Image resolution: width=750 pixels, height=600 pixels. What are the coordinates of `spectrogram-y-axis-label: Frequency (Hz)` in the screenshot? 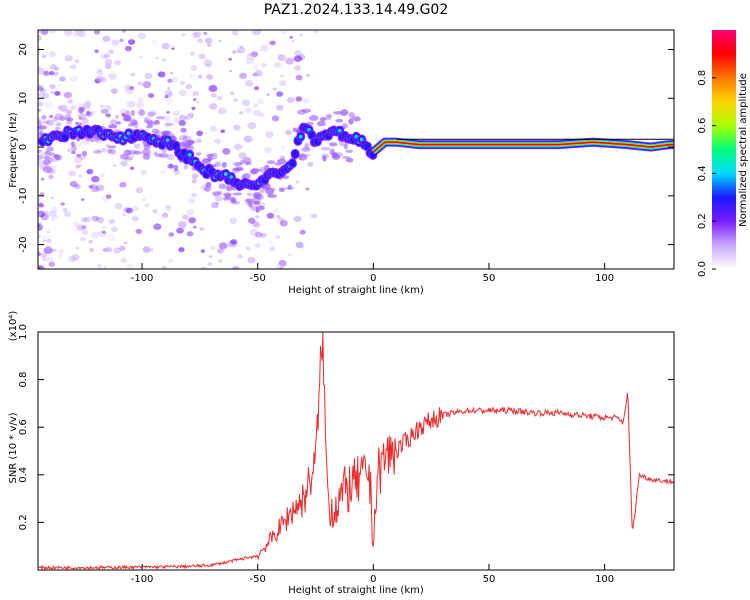 It's located at (13, 150).